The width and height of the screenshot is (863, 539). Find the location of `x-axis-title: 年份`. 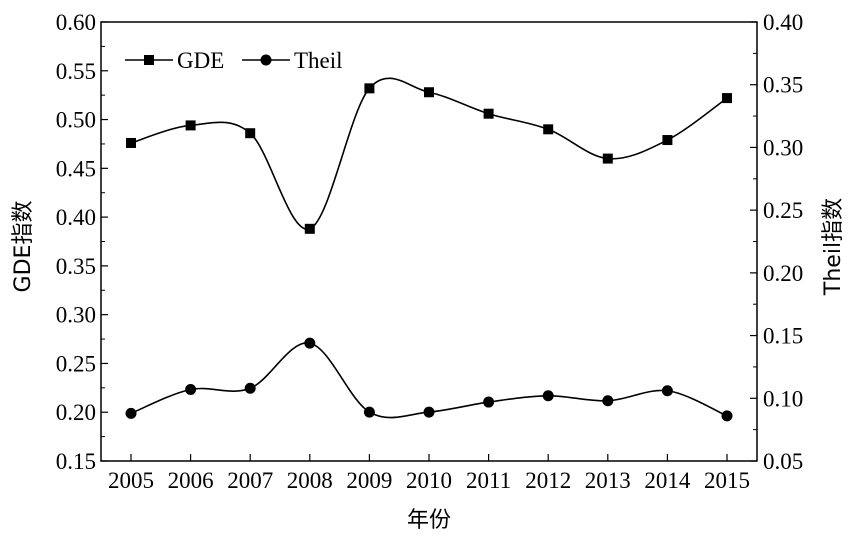

x-axis-title: 年份 is located at coordinates (429, 520).